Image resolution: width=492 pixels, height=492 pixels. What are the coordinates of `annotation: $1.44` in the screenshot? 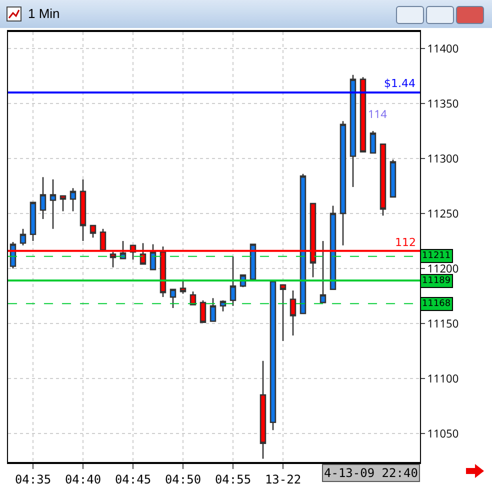 It's located at (400, 83).